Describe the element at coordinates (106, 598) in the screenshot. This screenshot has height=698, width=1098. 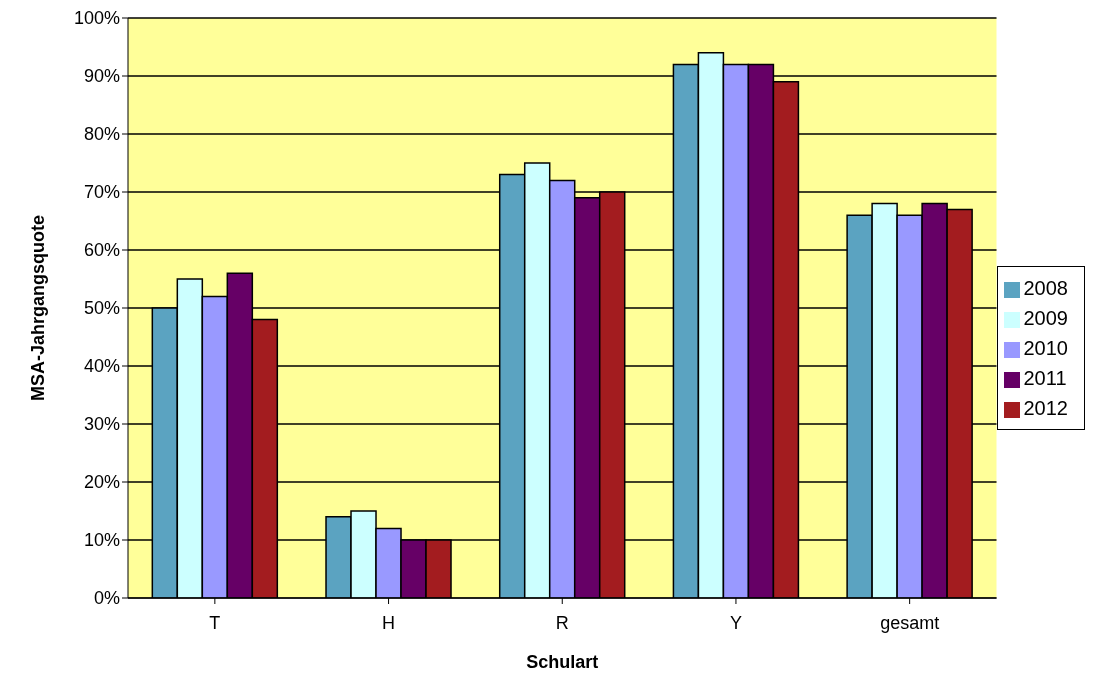
I see `y-tick-label: 0%` at that location.